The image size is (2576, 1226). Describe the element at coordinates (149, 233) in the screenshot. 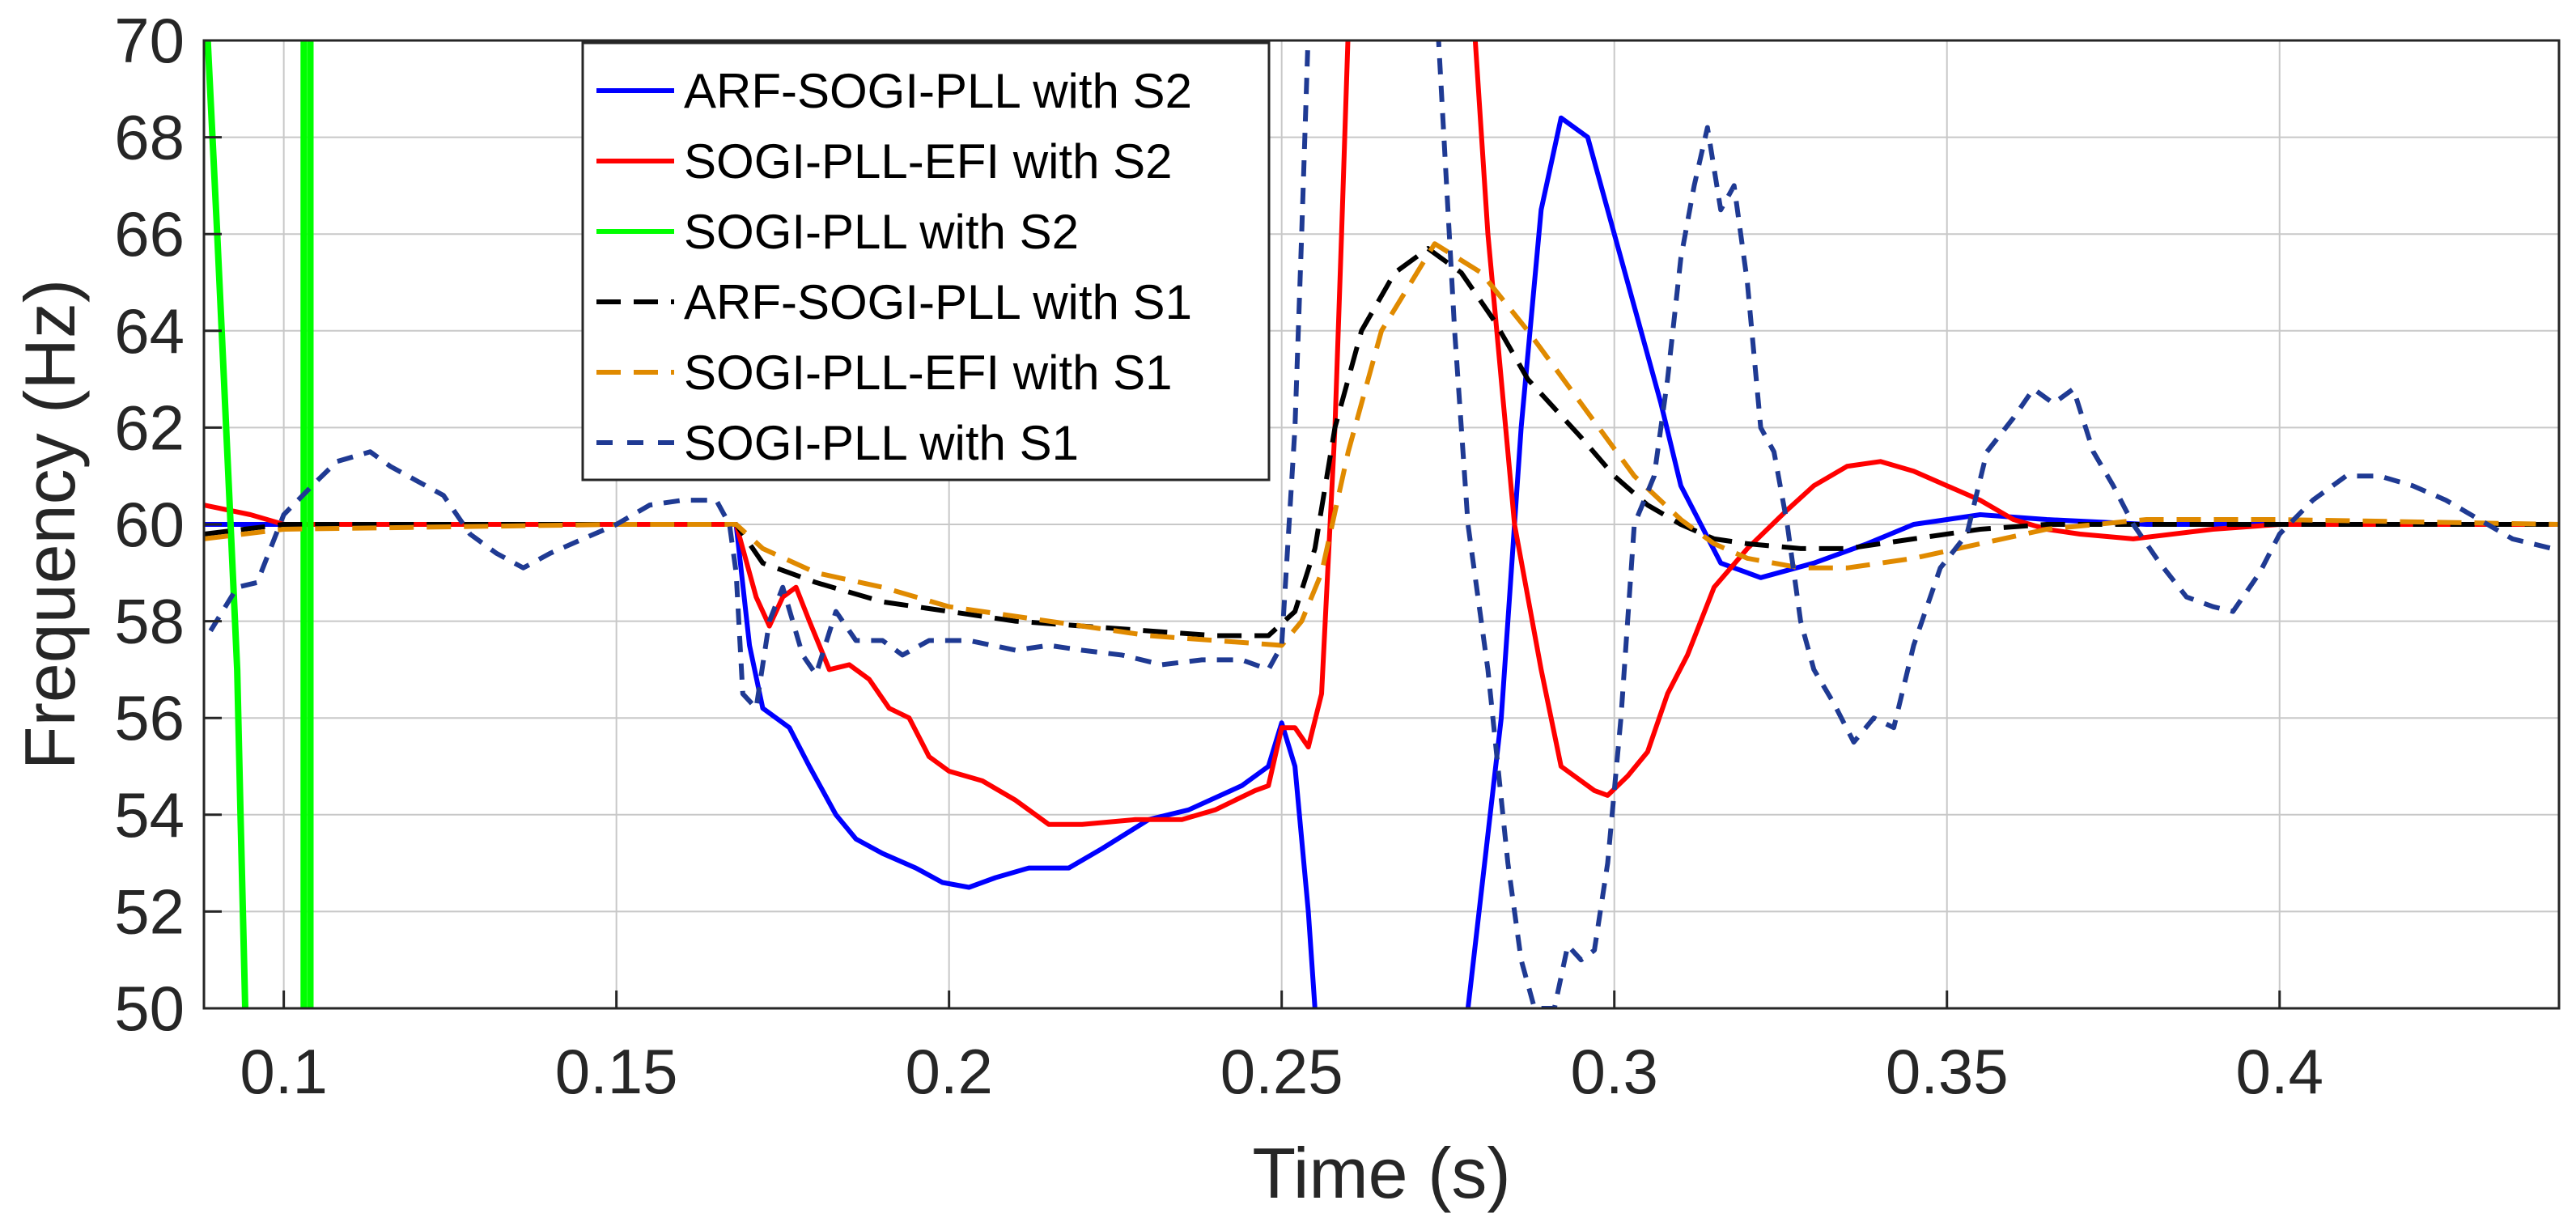

I see `y-tick-label: 66` at that location.